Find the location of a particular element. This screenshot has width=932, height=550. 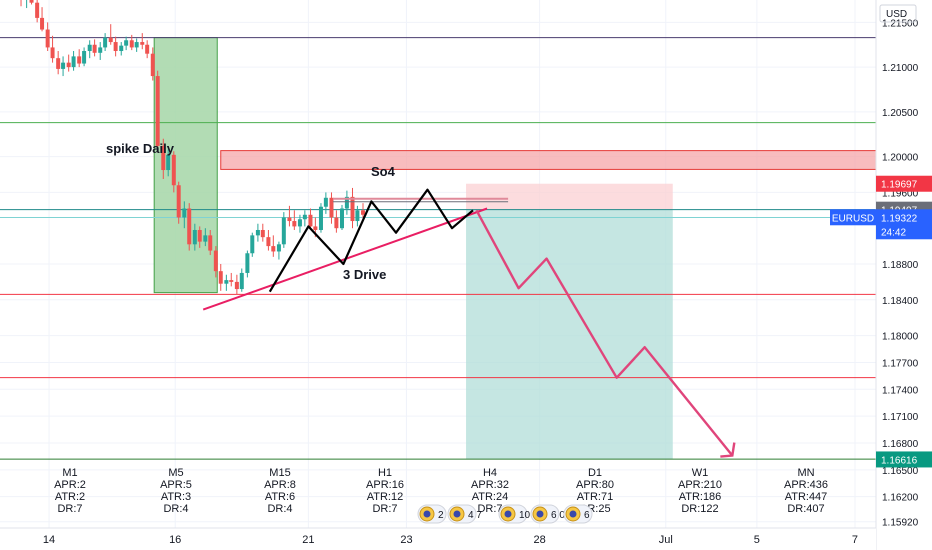

price-tick-label: 1.17700 is located at coordinates (900, 363).